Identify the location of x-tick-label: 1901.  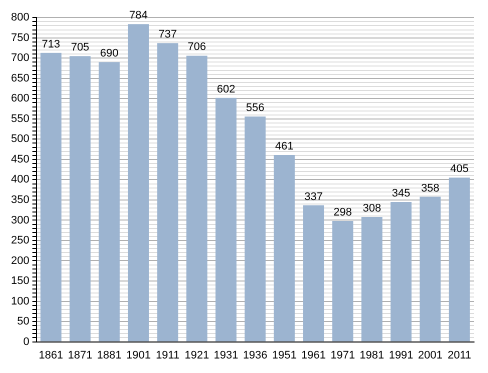
(138, 355).